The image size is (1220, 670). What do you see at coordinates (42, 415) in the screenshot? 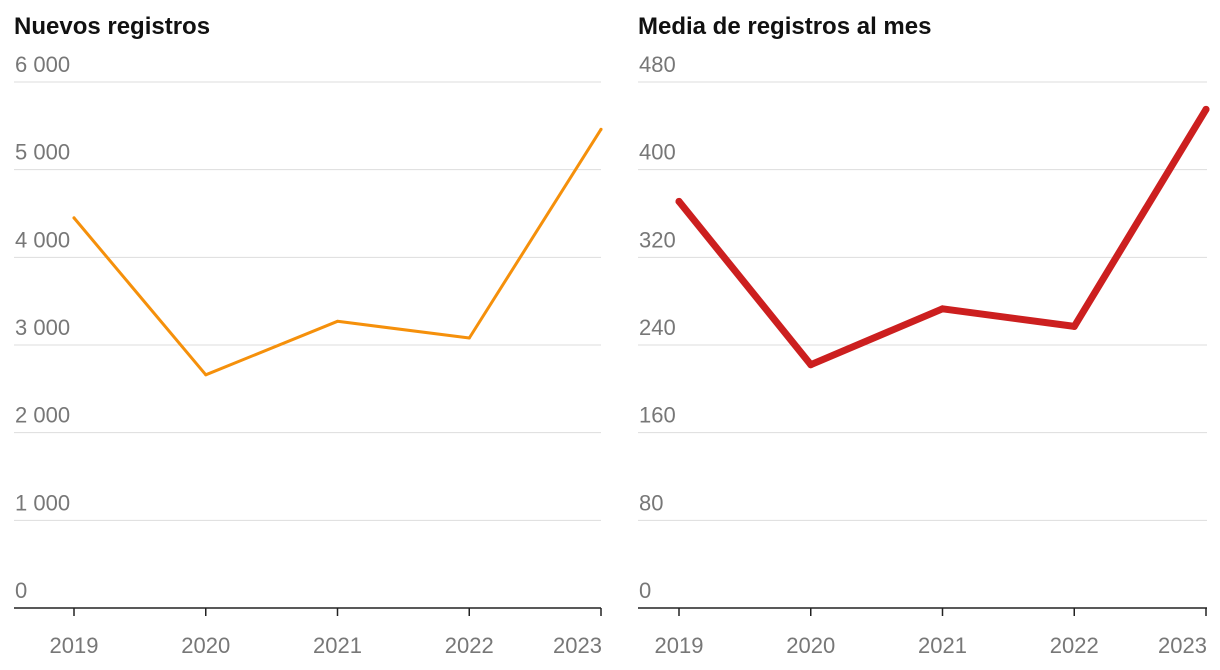
I see `y-tick-label: 2 000` at bounding box center [42, 415].